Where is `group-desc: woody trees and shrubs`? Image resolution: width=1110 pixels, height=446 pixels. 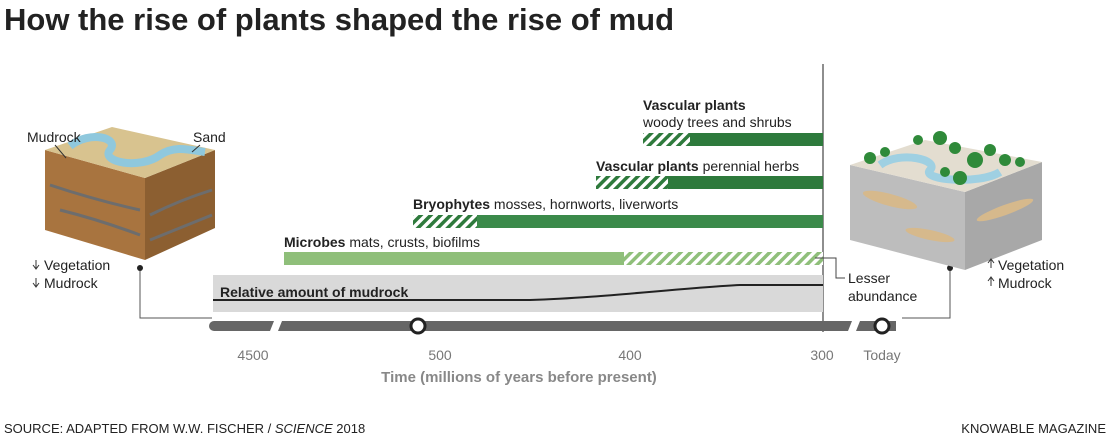 group-desc: woody trees and shrubs is located at coordinates (717, 122).